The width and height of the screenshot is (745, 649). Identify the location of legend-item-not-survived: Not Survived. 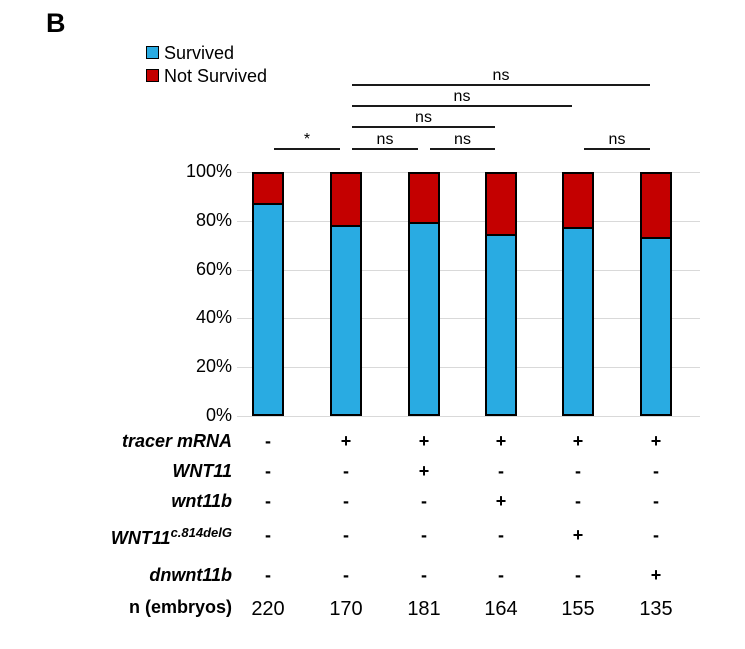
(206, 75).